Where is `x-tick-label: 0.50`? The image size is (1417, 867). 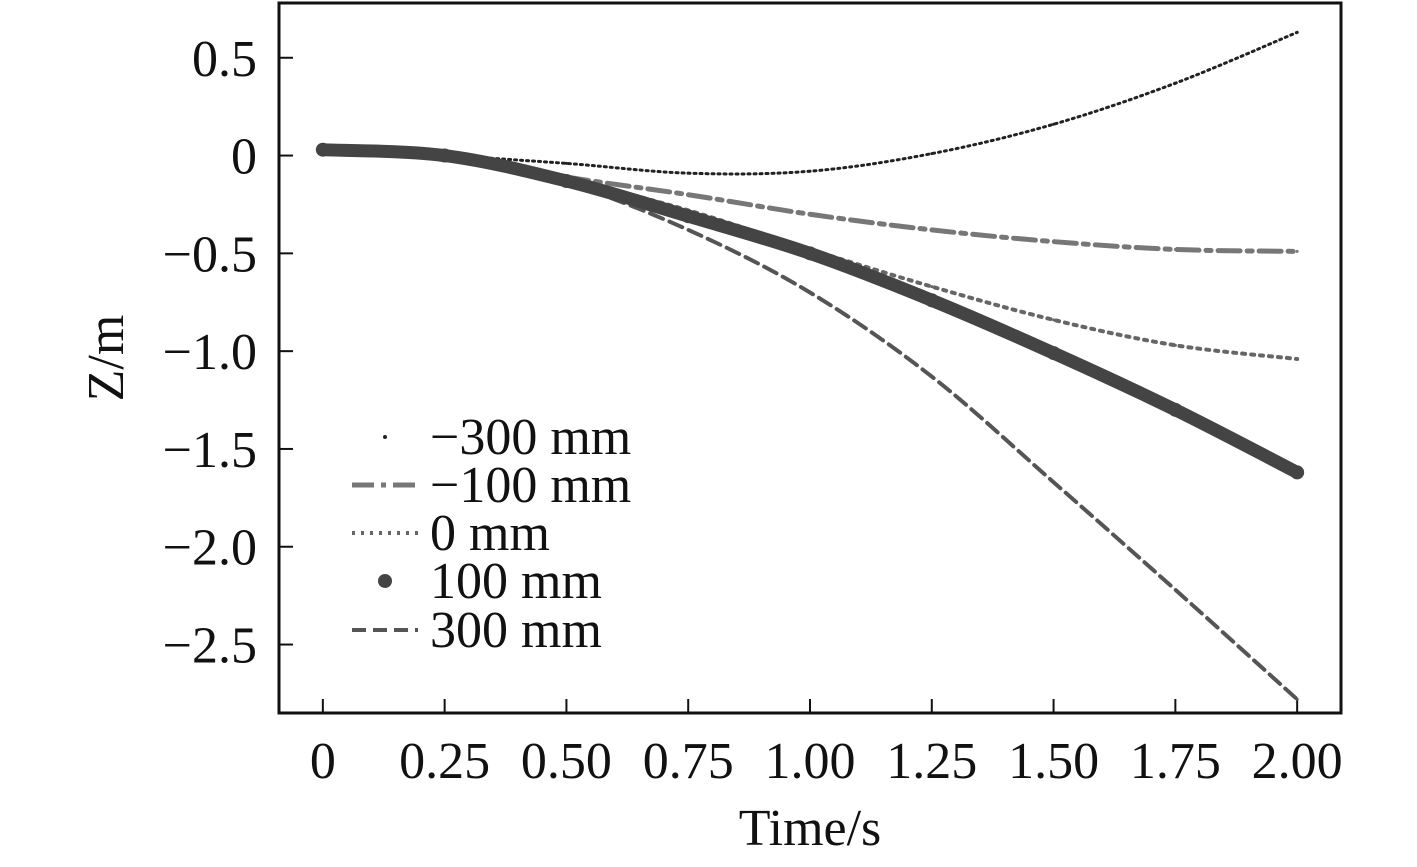
x-tick-label: 0.50 is located at coordinates (566, 761).